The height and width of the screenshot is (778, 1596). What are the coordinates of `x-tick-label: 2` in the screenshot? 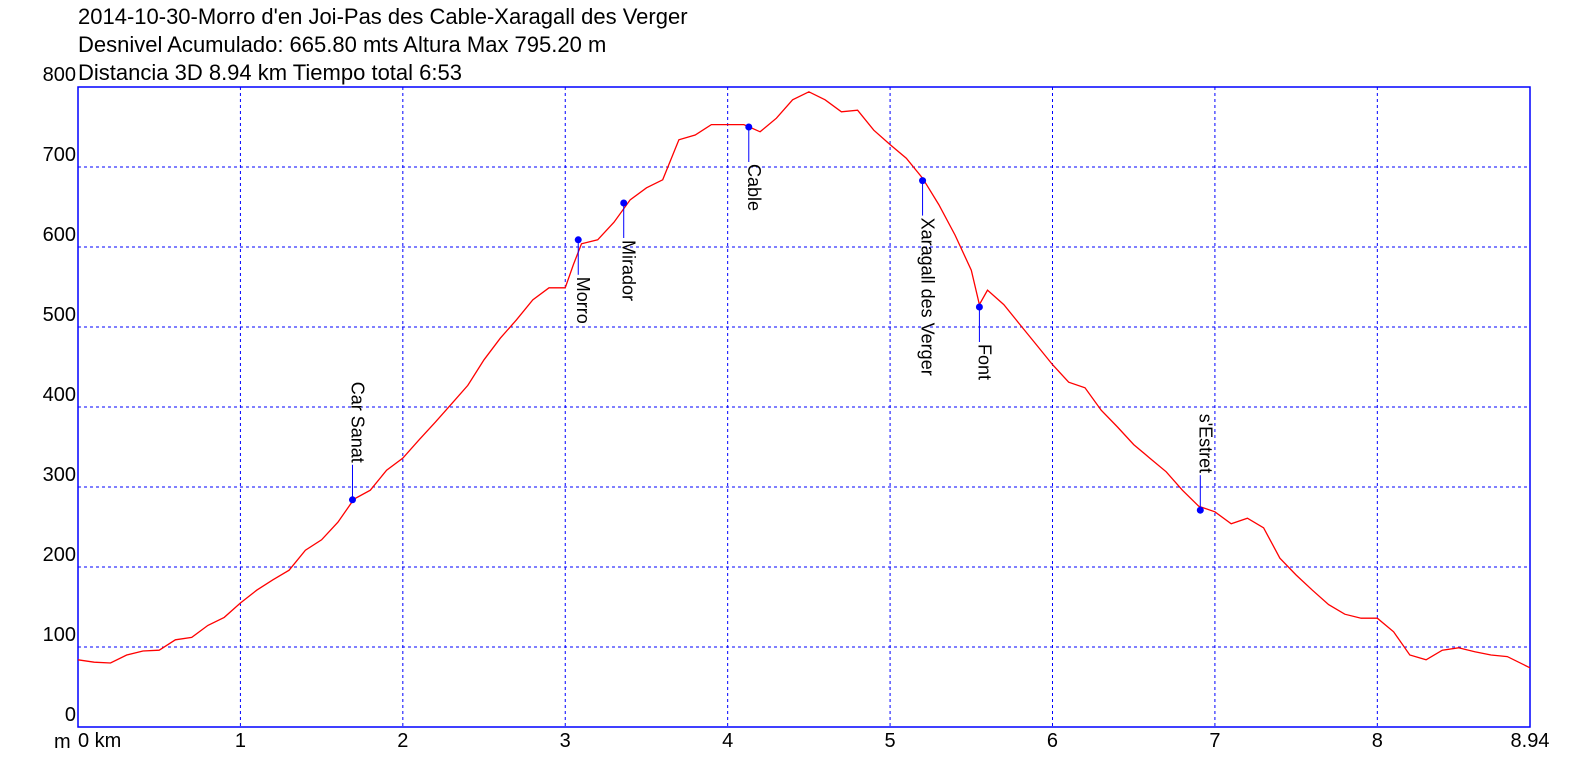 It's located at (402, 741).